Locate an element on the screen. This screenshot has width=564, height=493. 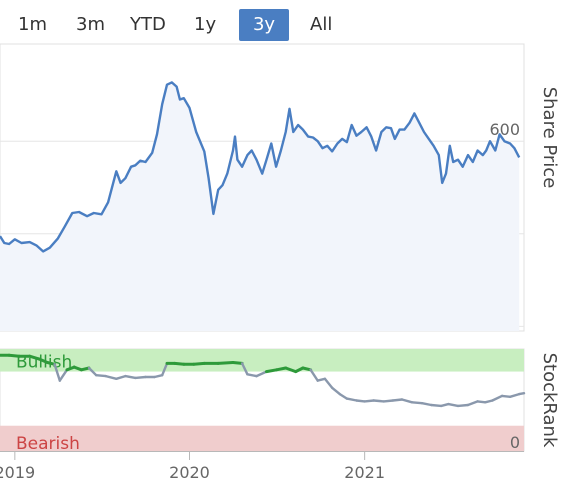
price-axis-title: Share Price is located at coordinates (549, 138).